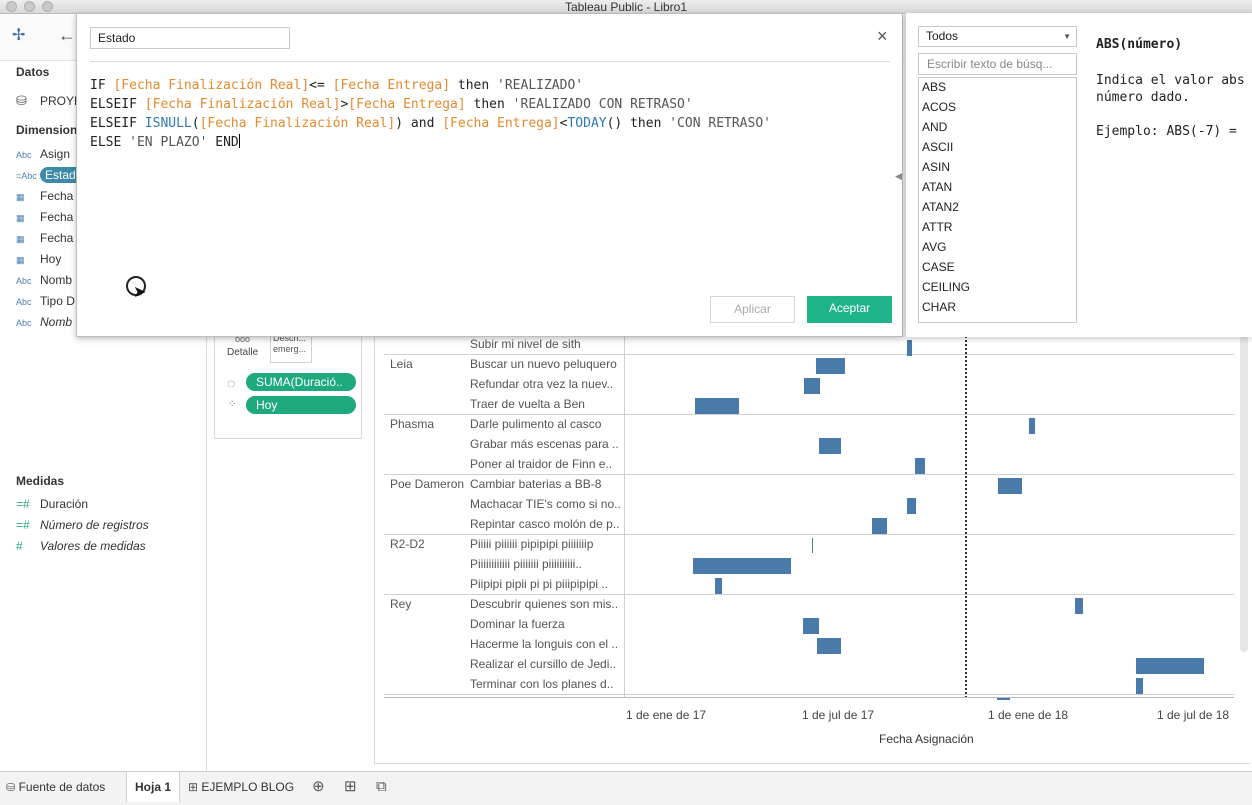  What do you see at coordinates (56, 787) in the screenshot?
I see `tab-datasource: ⛁ Fuente de datos` at bounding box center [56, 787].